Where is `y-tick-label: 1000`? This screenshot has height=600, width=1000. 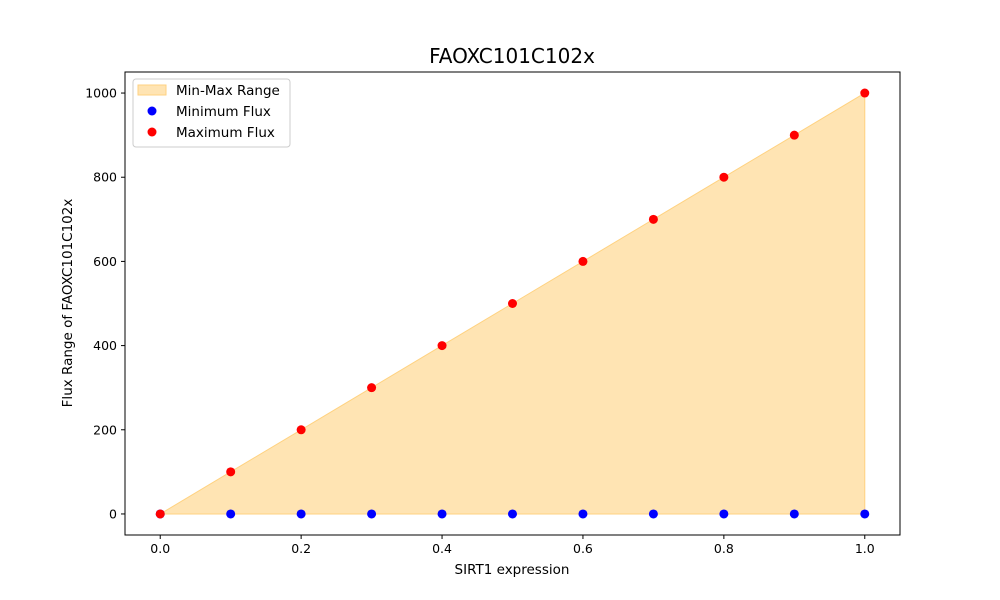 y-tick-label: 1000 is located at coordinates (101, 93).